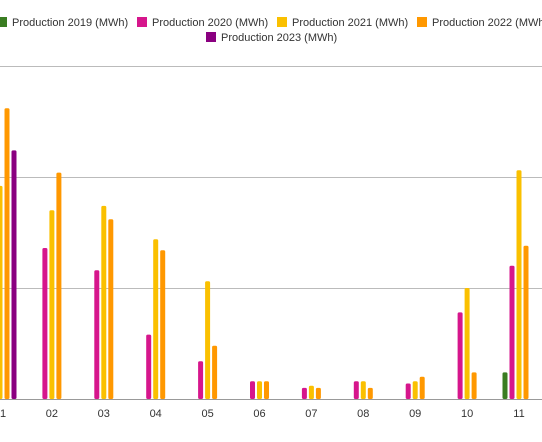  I want to click on legend-label-1: Production 2019 (MWh), so click(70, 23).